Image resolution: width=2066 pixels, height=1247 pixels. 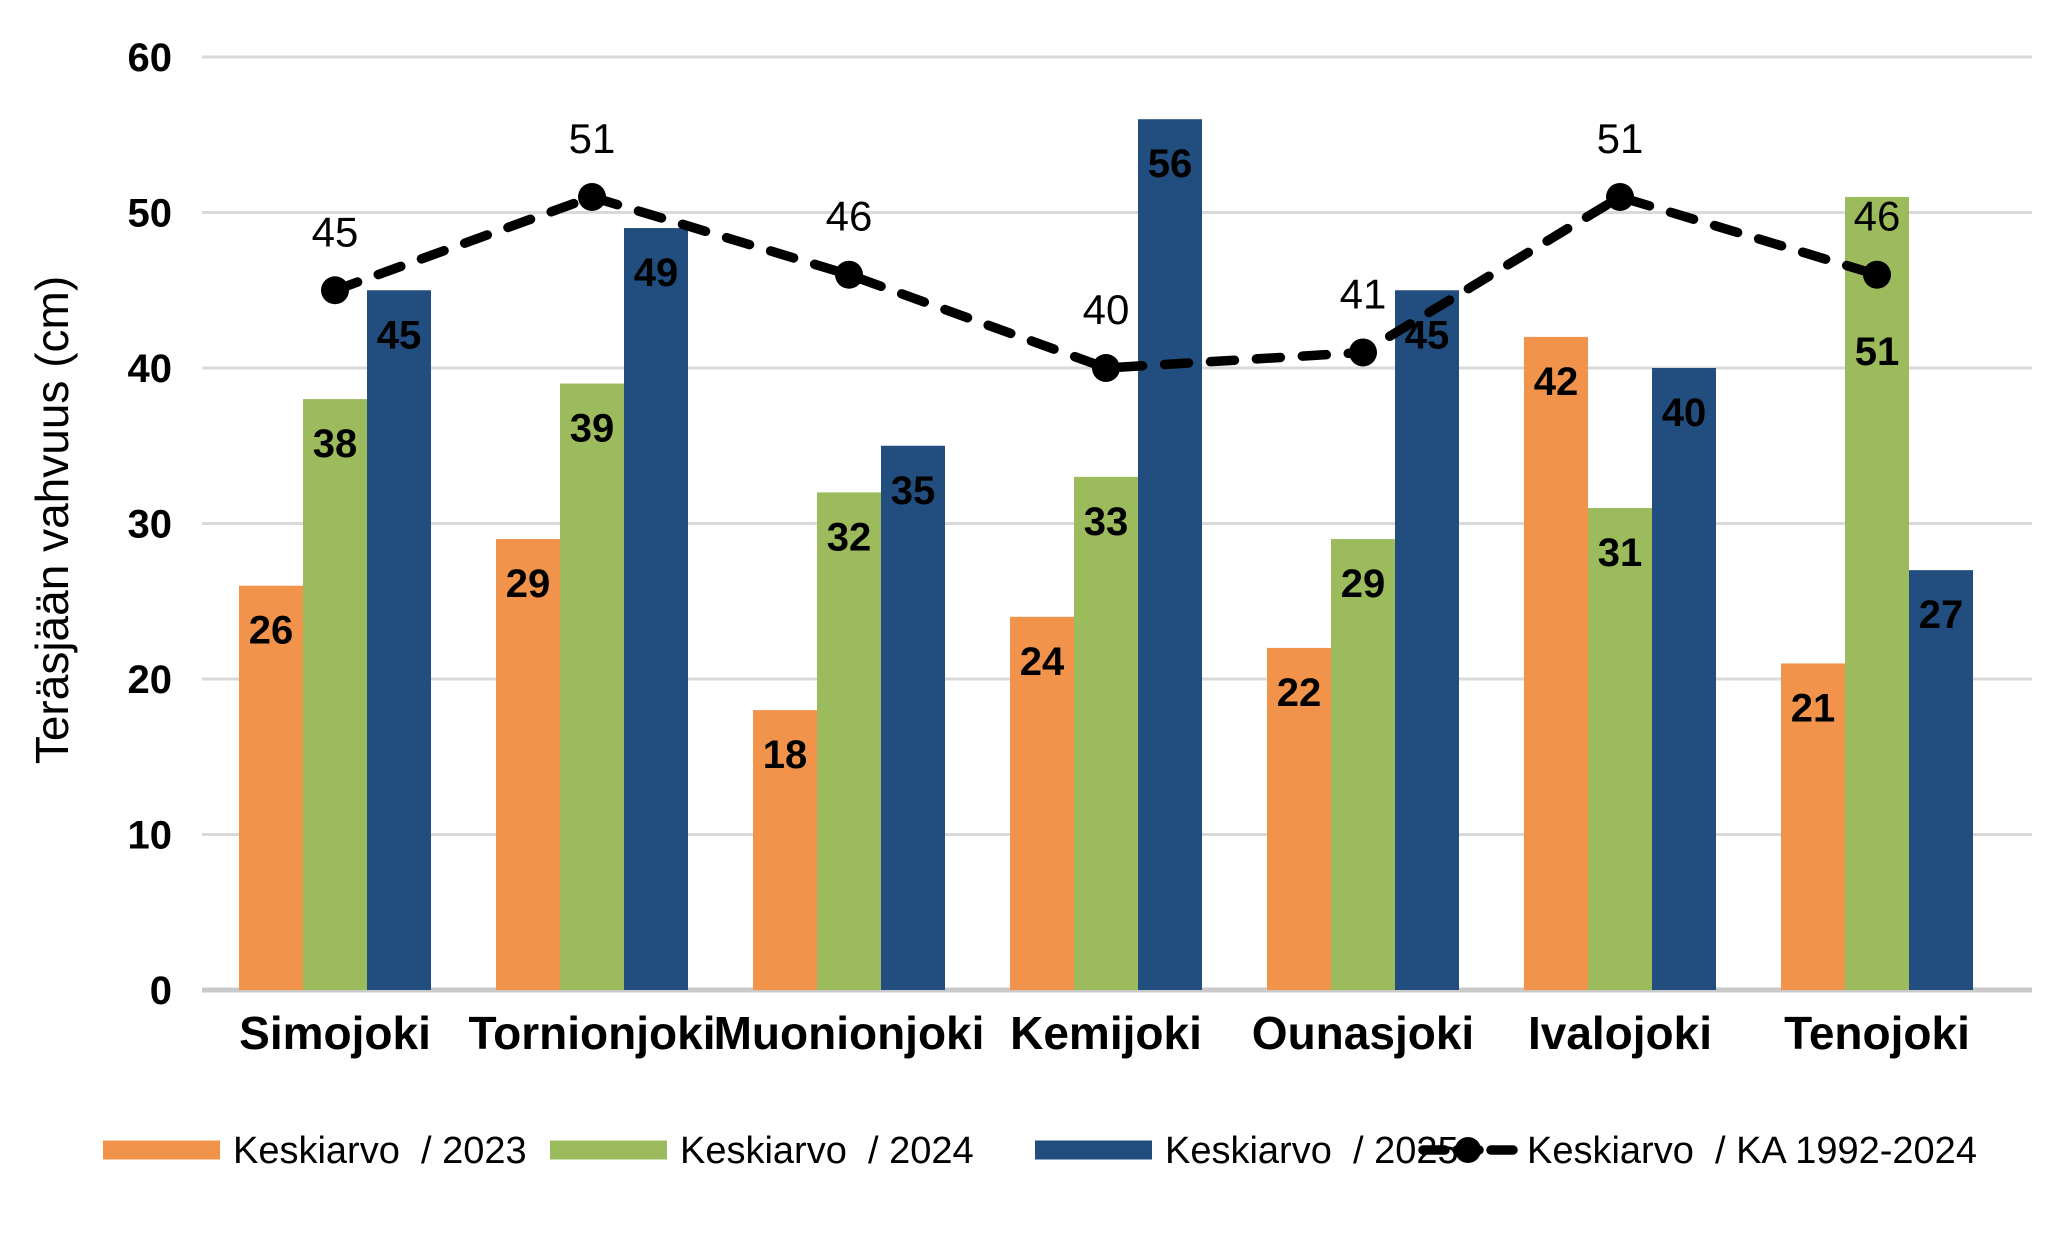 I want to click on bar-ivalojoki-Keskiarvo / 2025, so click(x=1684, y=679).